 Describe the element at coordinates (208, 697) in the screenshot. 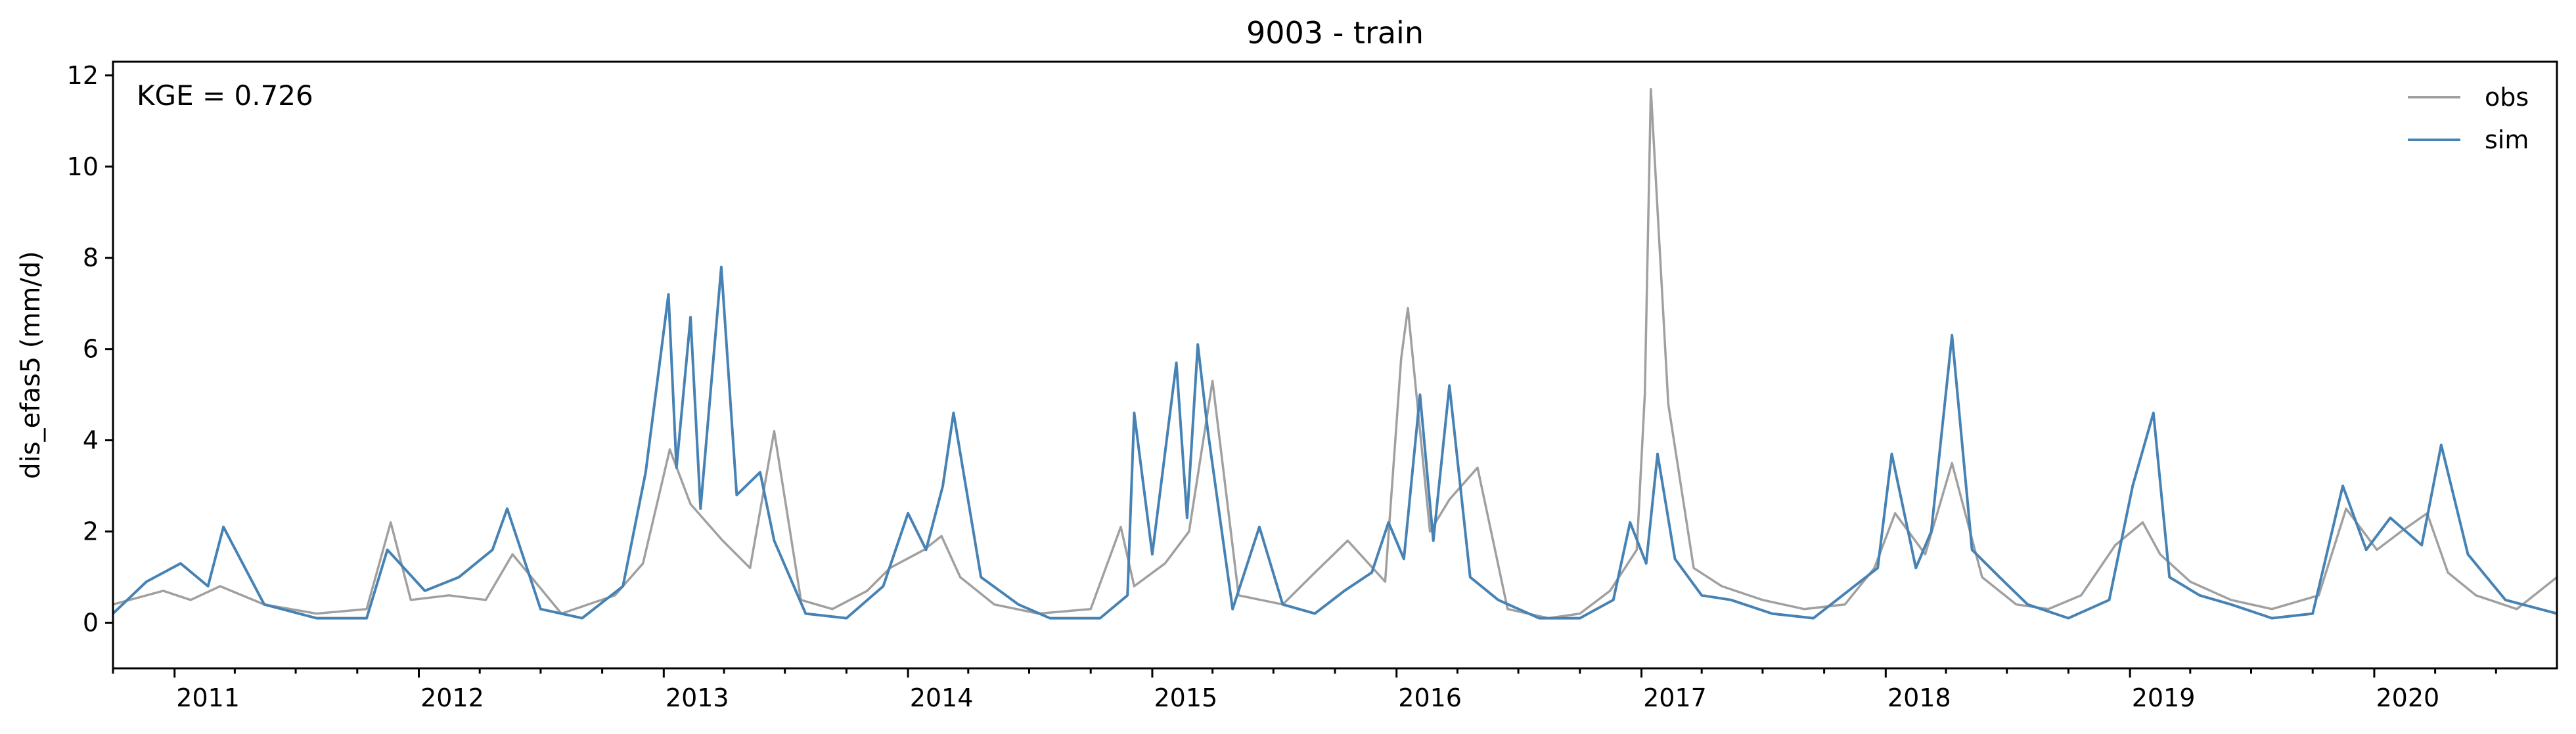

I see `x-tick-label: 2011` at that location.